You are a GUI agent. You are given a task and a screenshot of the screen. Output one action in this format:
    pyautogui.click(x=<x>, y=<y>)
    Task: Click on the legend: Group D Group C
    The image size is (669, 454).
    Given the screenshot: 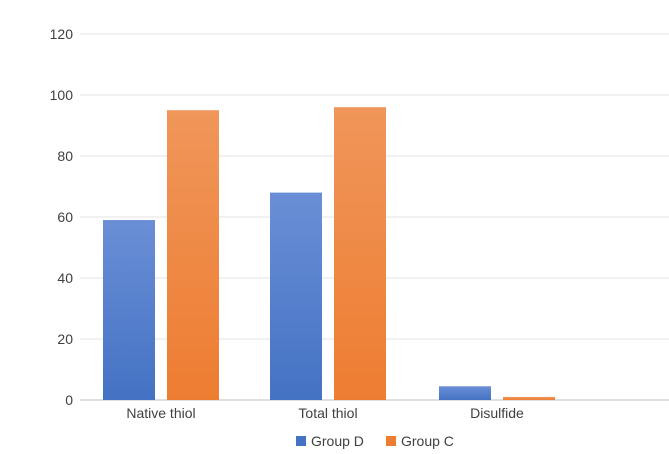 What is the action you would take?
    pyautogui.click(x=375, y=441)
    